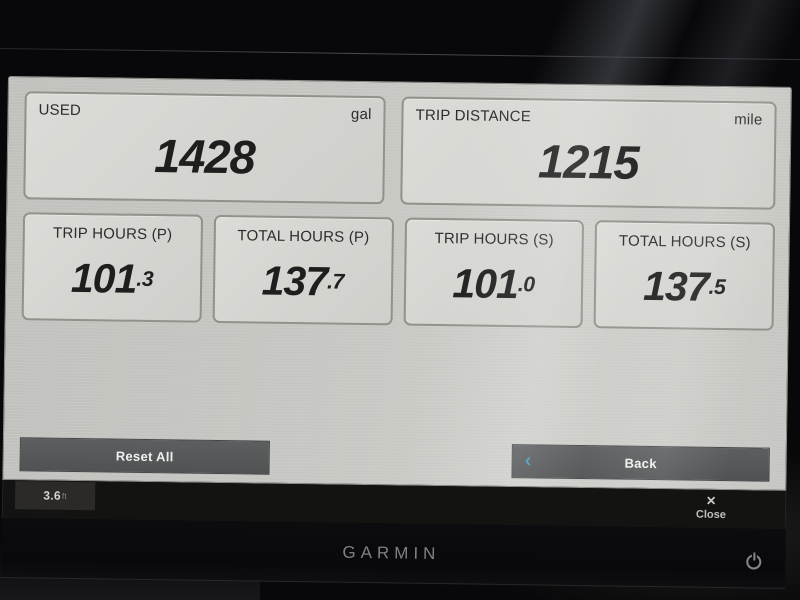  I want to click on gauge-value: 101.3, so click(112, 278).